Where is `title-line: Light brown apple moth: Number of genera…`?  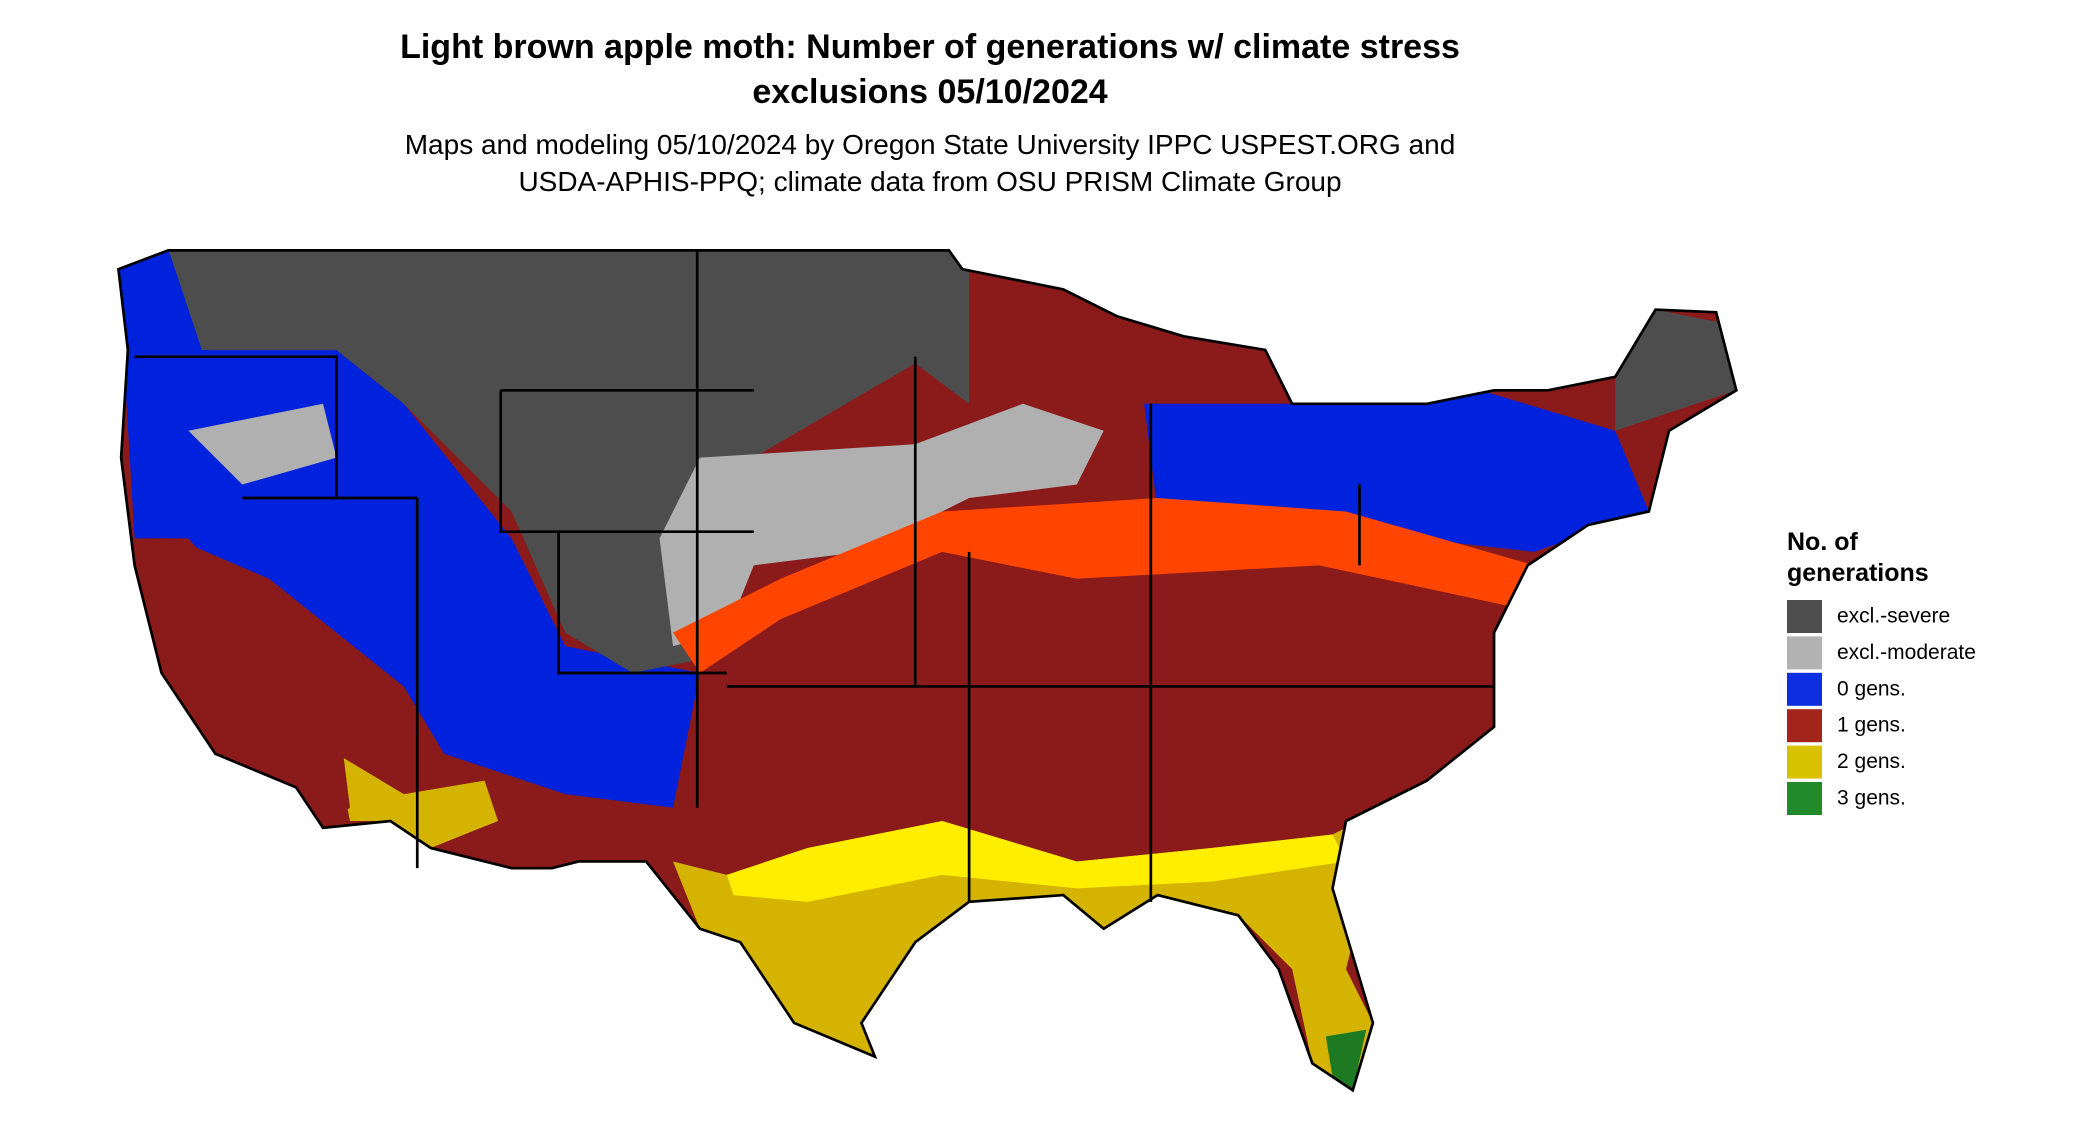
title-line: Light brown apple moth: Number of genera… is located at coordinates (930, 47).